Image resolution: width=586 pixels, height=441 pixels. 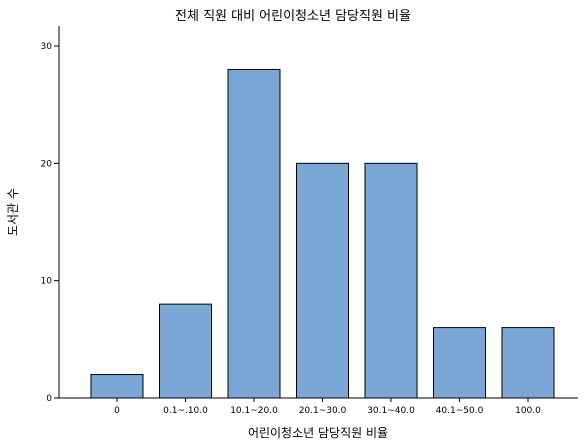 What do you see at coordinates (323, 411) in the screenshot?
I see `x-tick-label: 20.1~30.0` at bounding box center [323, 411].